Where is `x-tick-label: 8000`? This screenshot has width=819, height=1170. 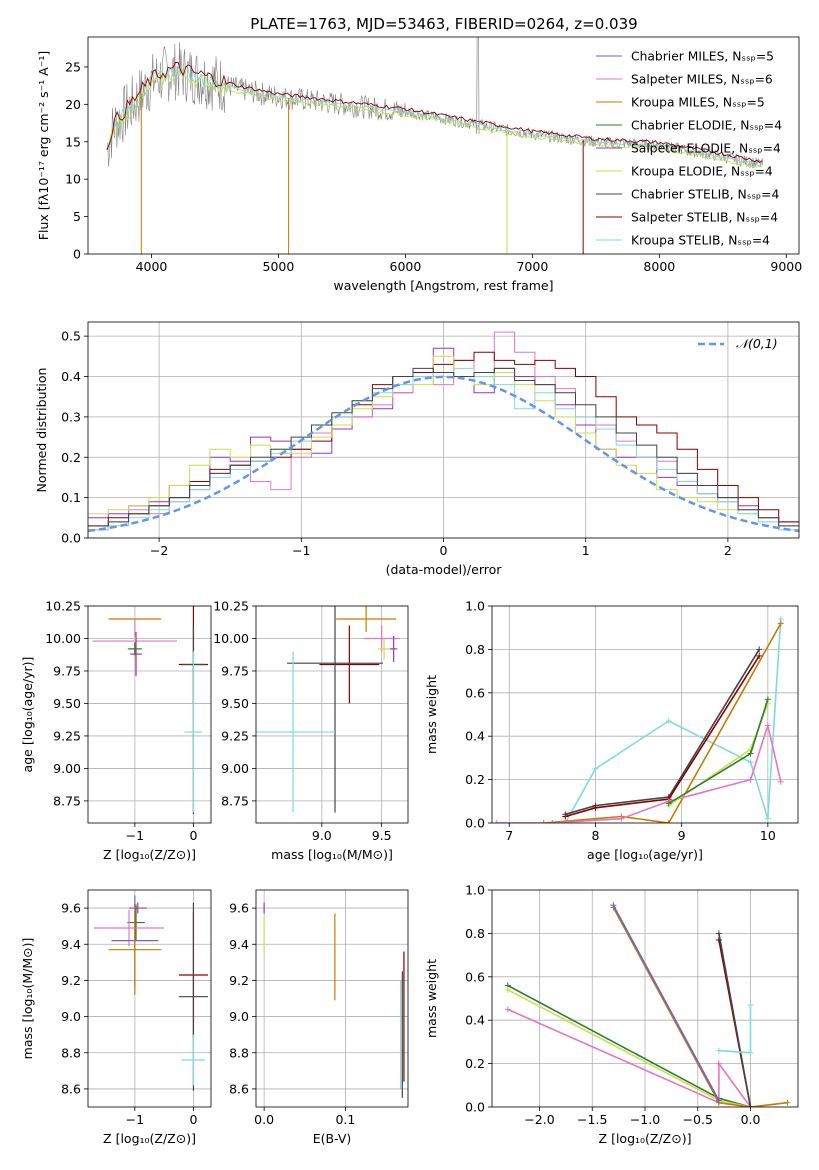
x-tick-label: 8000 is located at coordinates (659, 266).